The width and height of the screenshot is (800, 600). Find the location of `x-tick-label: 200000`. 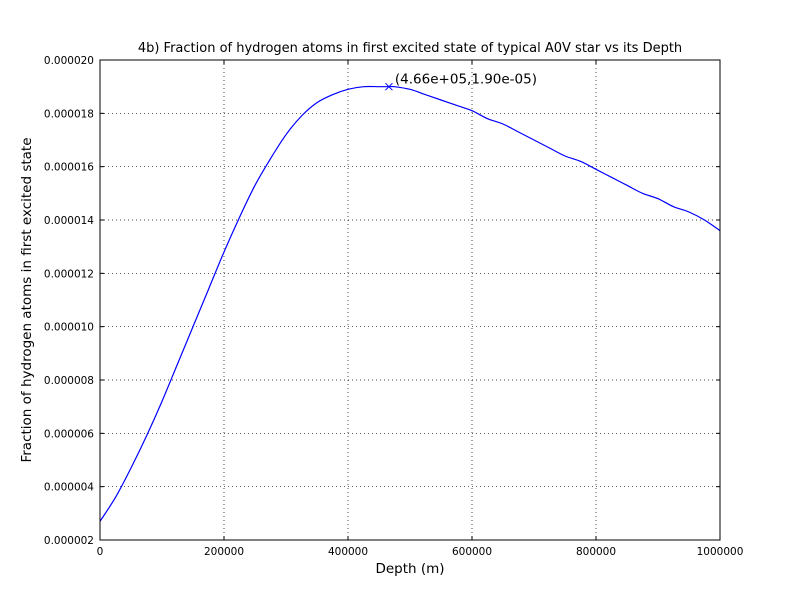

x-tick-label: 200000 is located at coordinates (224, 552).